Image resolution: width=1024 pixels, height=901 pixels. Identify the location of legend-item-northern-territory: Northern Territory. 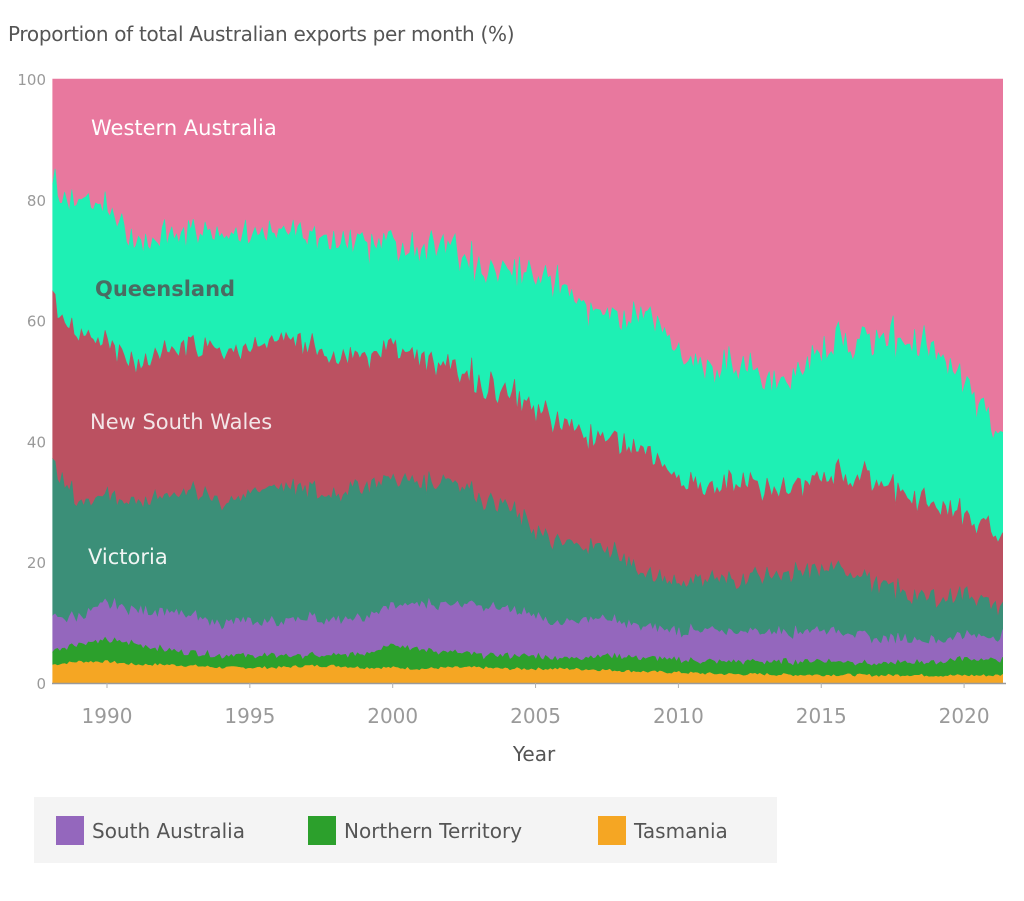
(415, 830).